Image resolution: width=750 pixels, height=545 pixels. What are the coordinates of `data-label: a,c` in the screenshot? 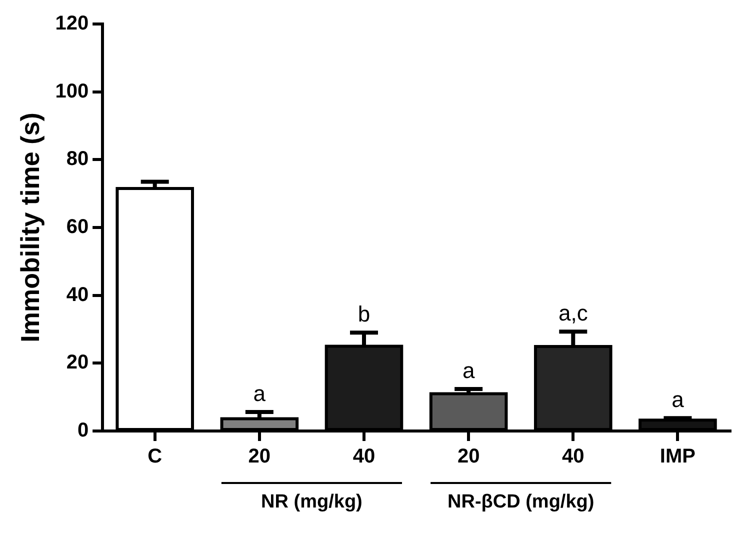 It's located at (573, 313).